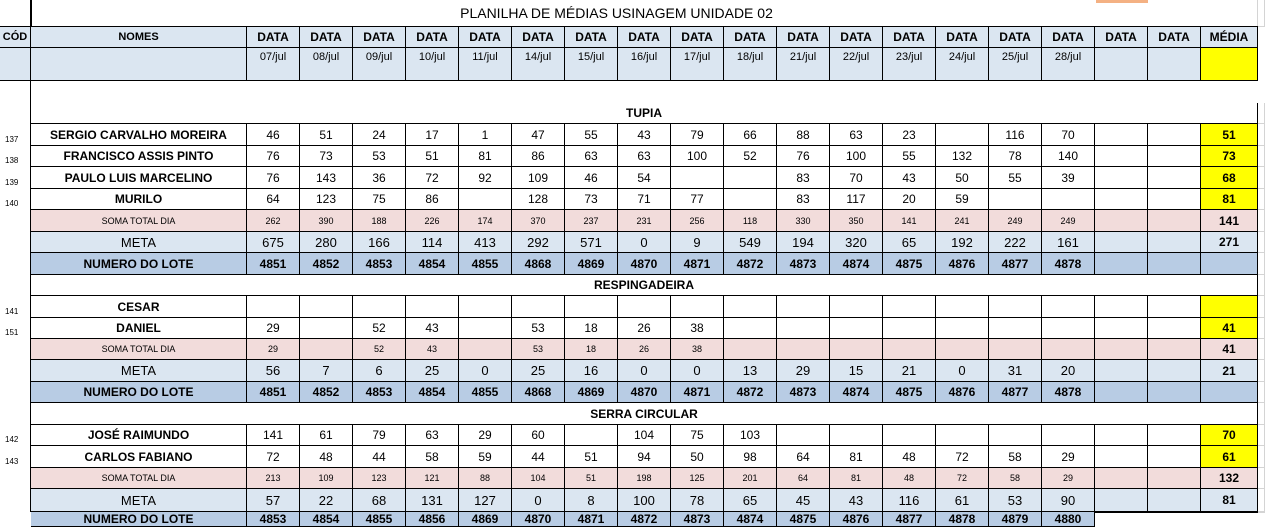 This screenshot has height=527, width=1265. I want to click on lote-value-cell: 4872, so click(644, 519).